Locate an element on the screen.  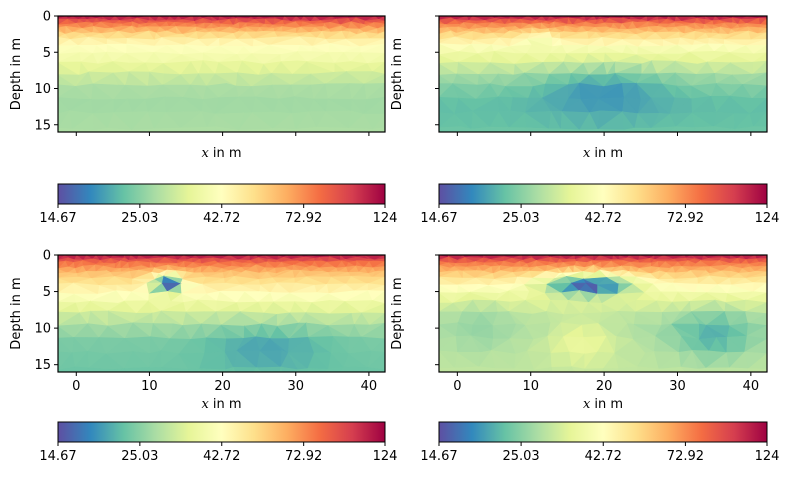
mesh-bottom-right is located at coordinates (603, 313).